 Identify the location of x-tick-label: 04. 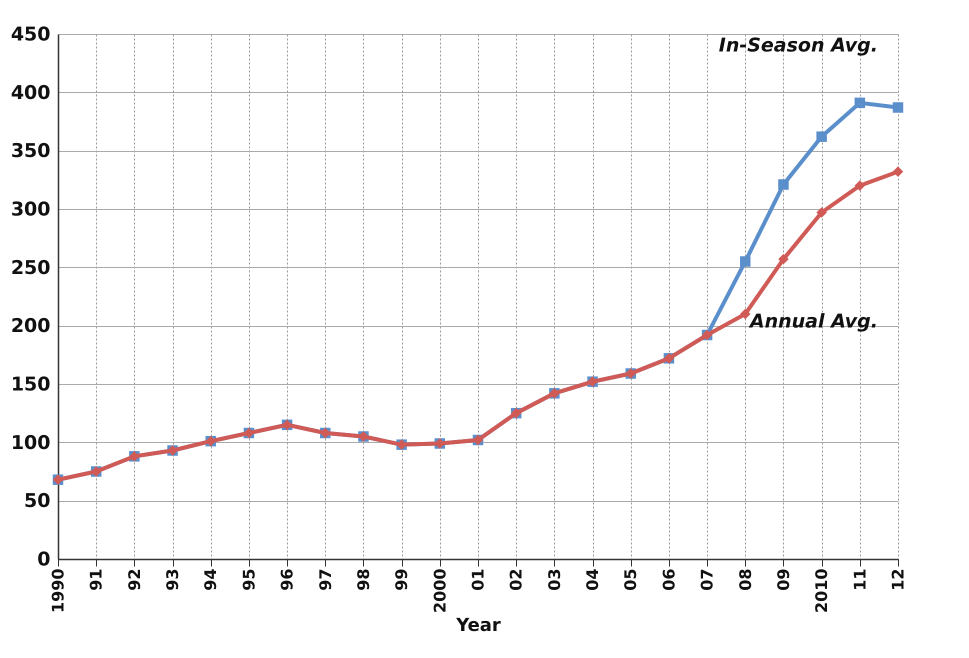
(592, 579).